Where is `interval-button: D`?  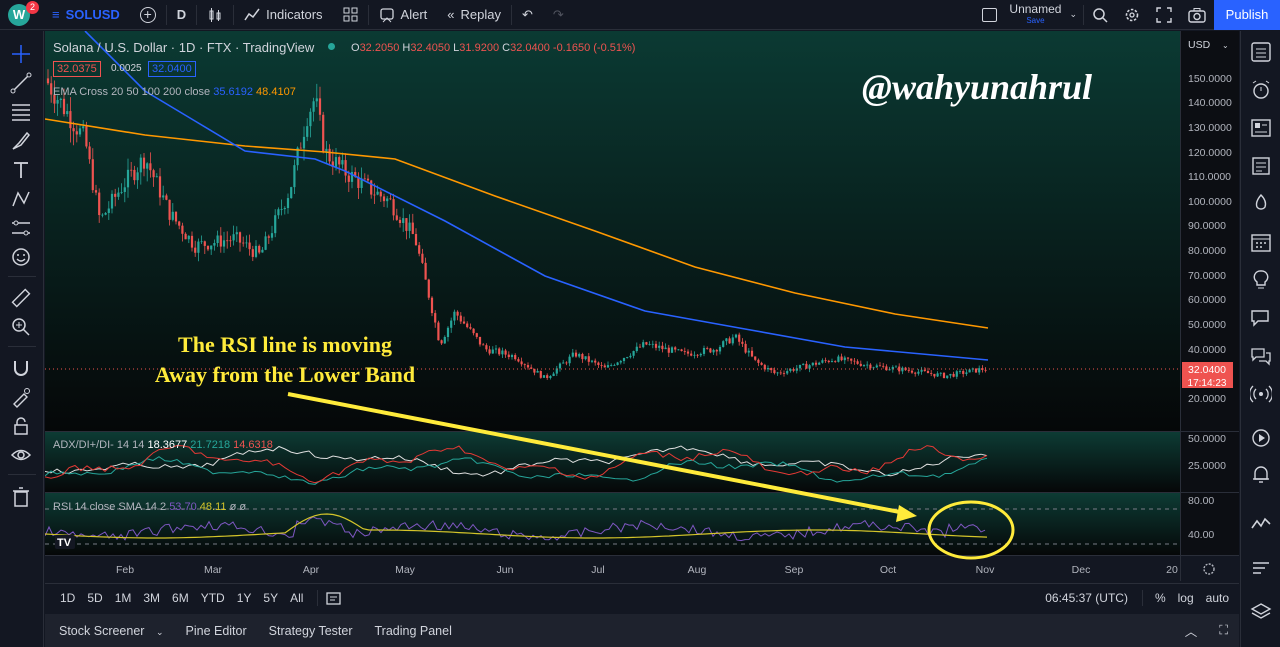
interval-button: D is located at coordinates (181, 14).